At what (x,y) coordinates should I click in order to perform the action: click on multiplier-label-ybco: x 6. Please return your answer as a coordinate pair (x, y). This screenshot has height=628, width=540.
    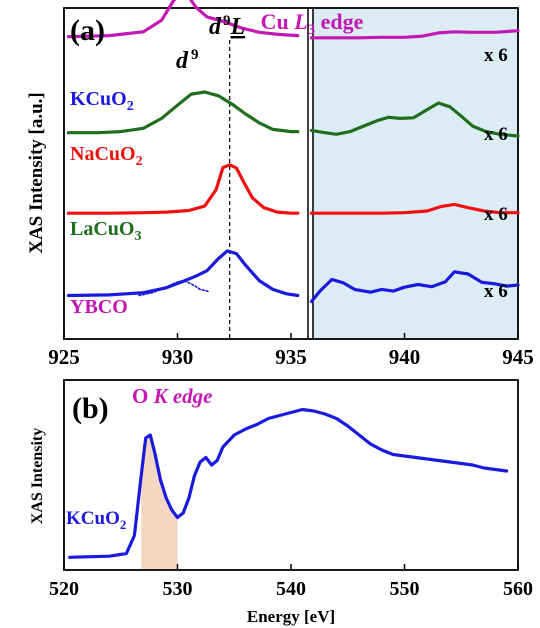
    Looking at the image, I should click on (496, 291).